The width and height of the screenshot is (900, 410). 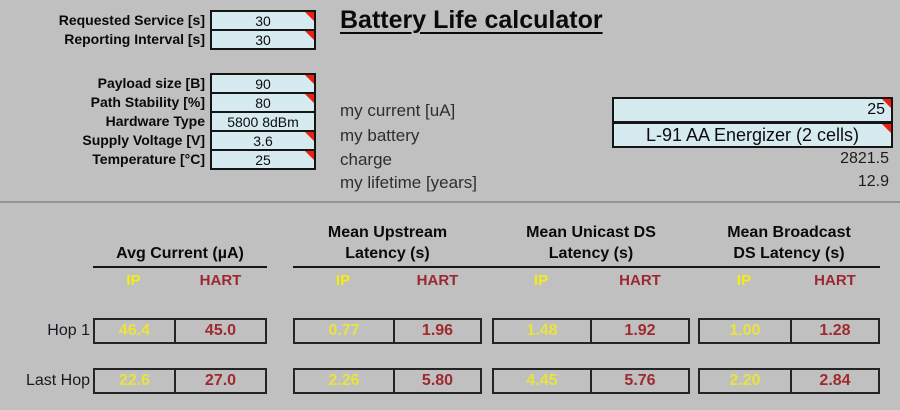 I want to click on lasthop-upstream-ip: 2.26, so click(x=345, y=381).